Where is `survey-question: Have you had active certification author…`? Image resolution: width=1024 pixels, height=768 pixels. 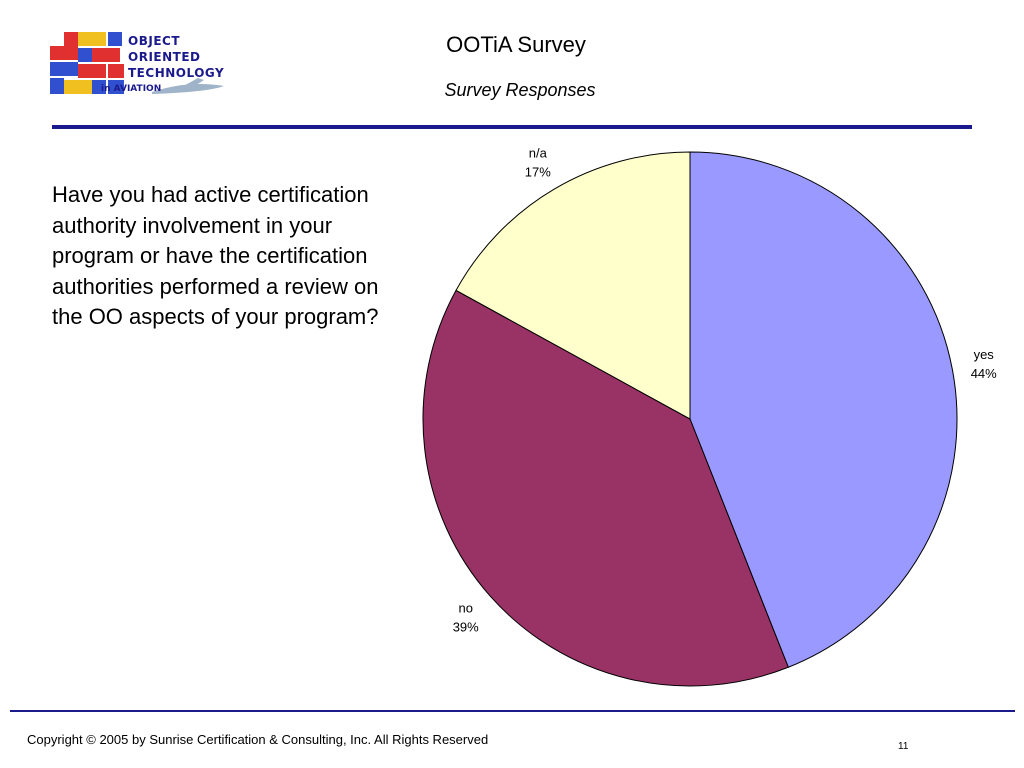 survey-question: Have you had active certification author… is located at coordinates (215, 255).